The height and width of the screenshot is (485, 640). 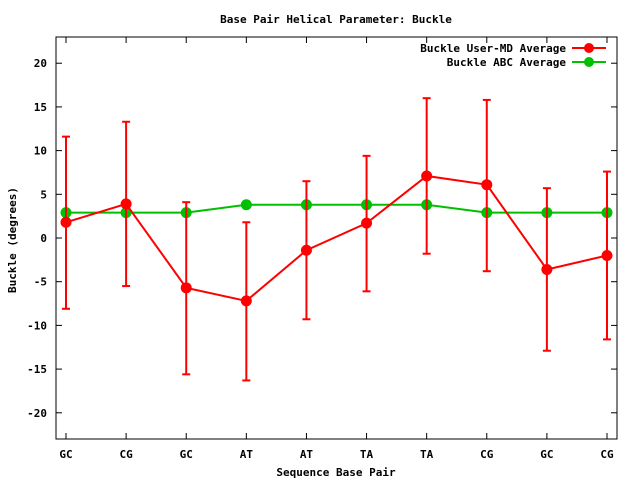 I want to click on series-line, so click(x=336, y=208).